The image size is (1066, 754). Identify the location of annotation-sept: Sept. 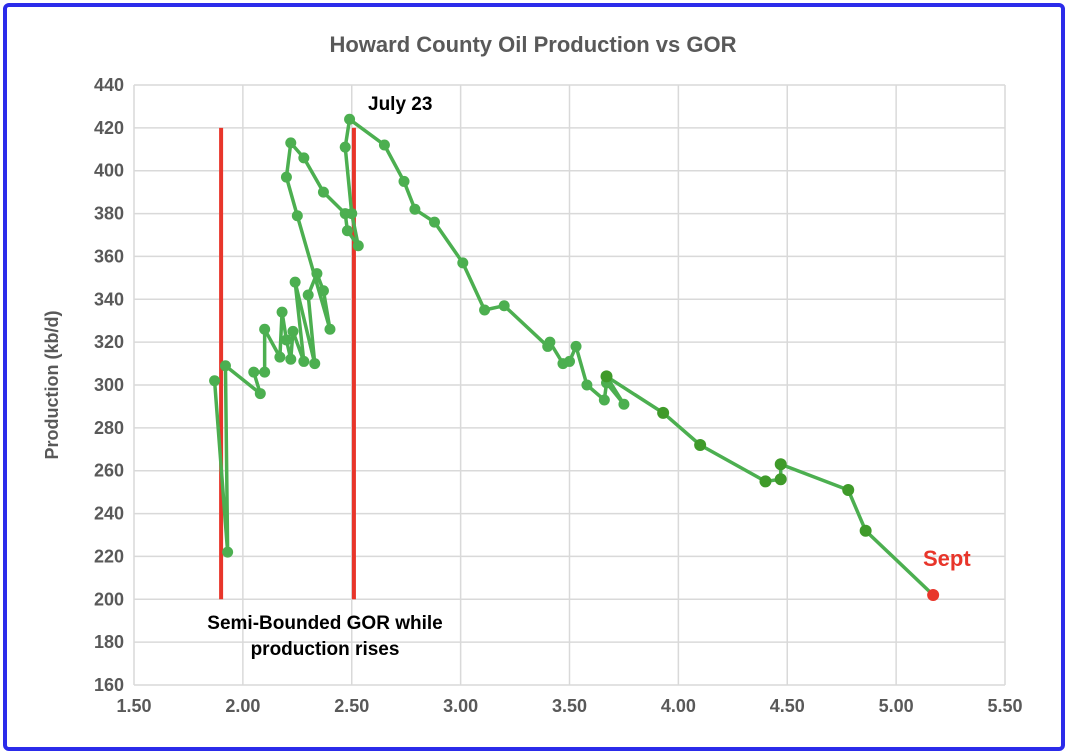
(947, 558).